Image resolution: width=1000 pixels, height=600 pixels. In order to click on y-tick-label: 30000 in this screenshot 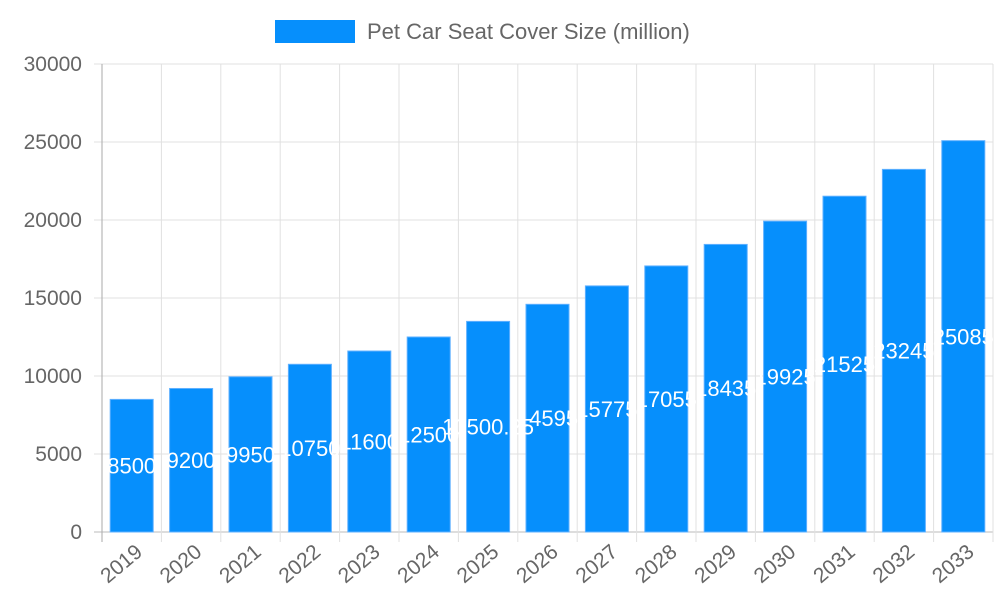, I will do `click(53, 64)`.